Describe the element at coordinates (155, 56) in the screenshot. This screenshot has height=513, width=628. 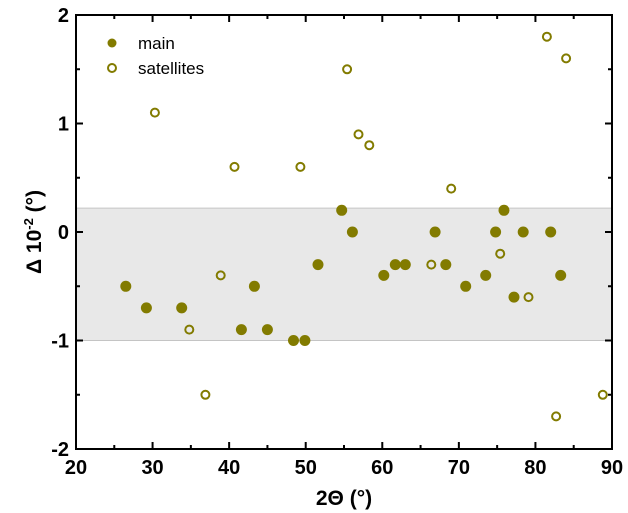
I see `legend: main satellites` at that location.